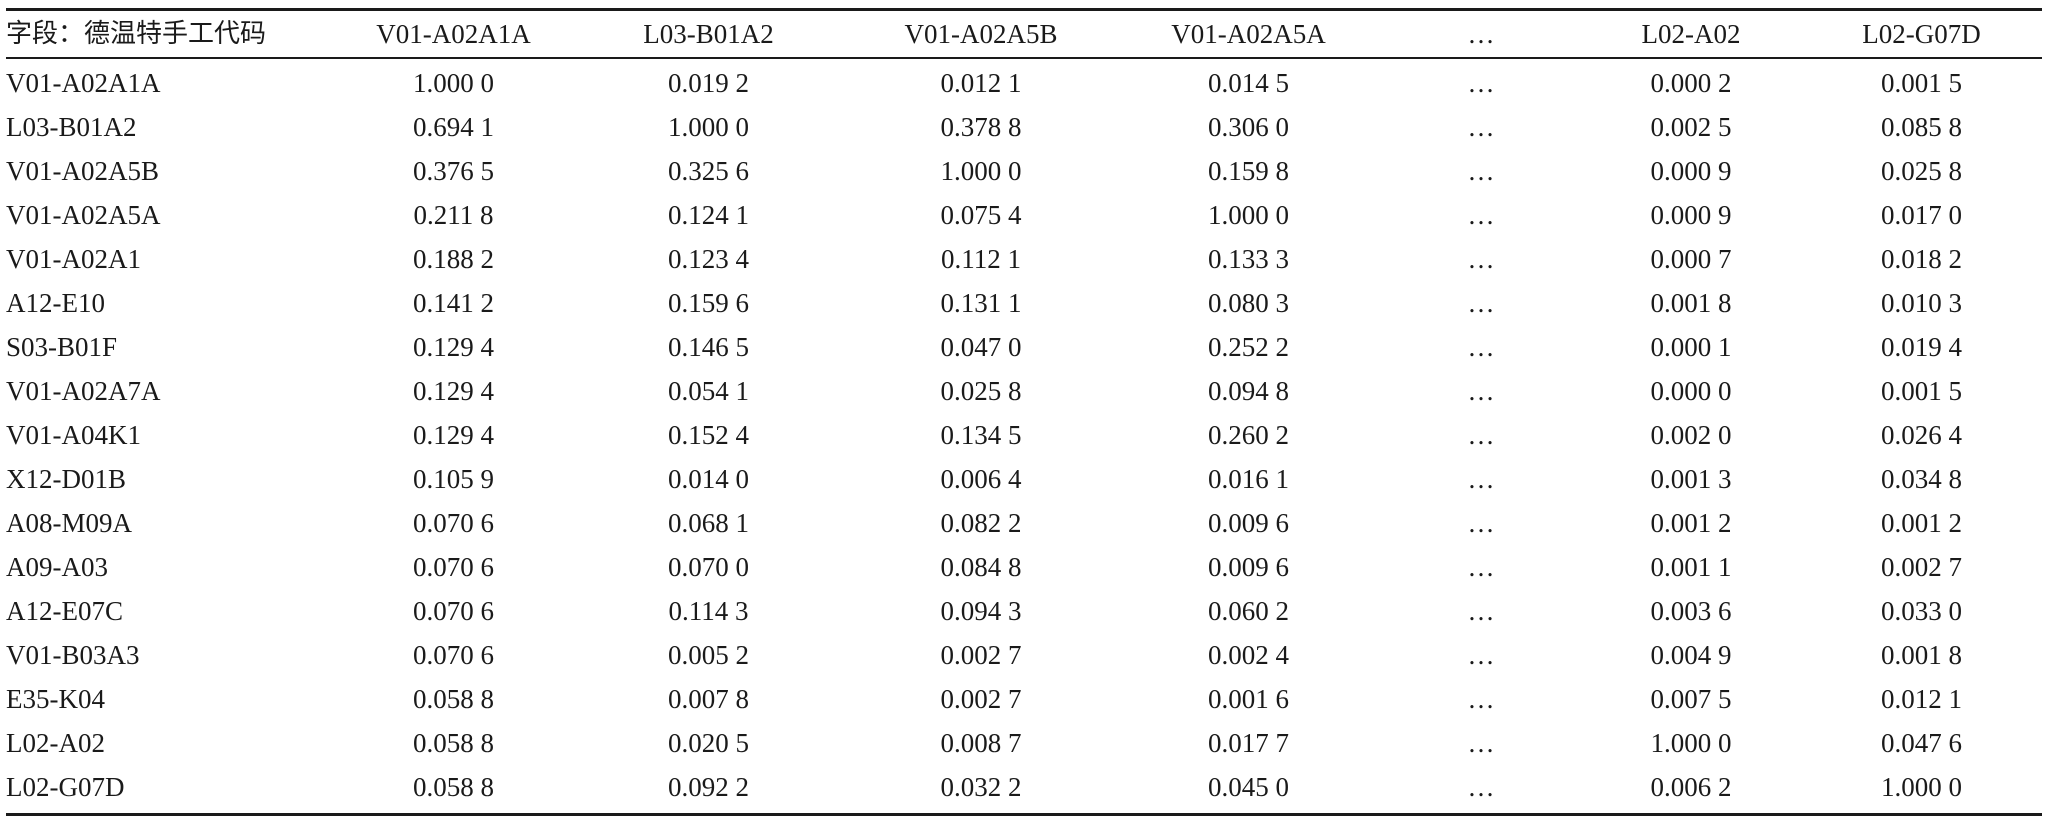 The image size is (2048, 816). What do you see at coordinates (453, 171) in the screenshot?
I see `value-cell: 0.376 5` at bounding box center [453, 171].